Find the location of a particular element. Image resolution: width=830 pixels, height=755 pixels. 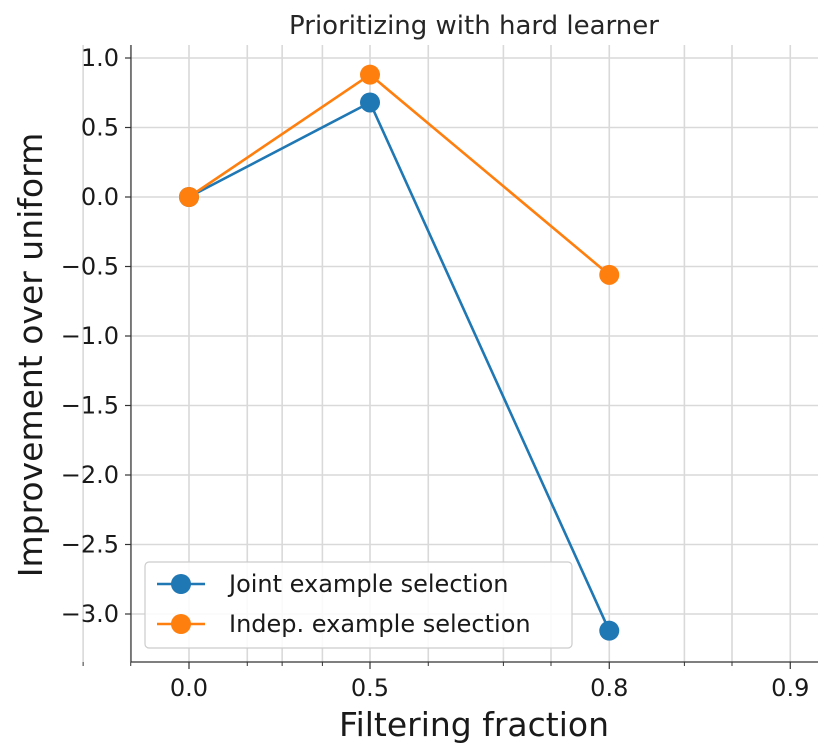

chart-title: Prioritizing with hard learner is located at coordinates (474, 26).